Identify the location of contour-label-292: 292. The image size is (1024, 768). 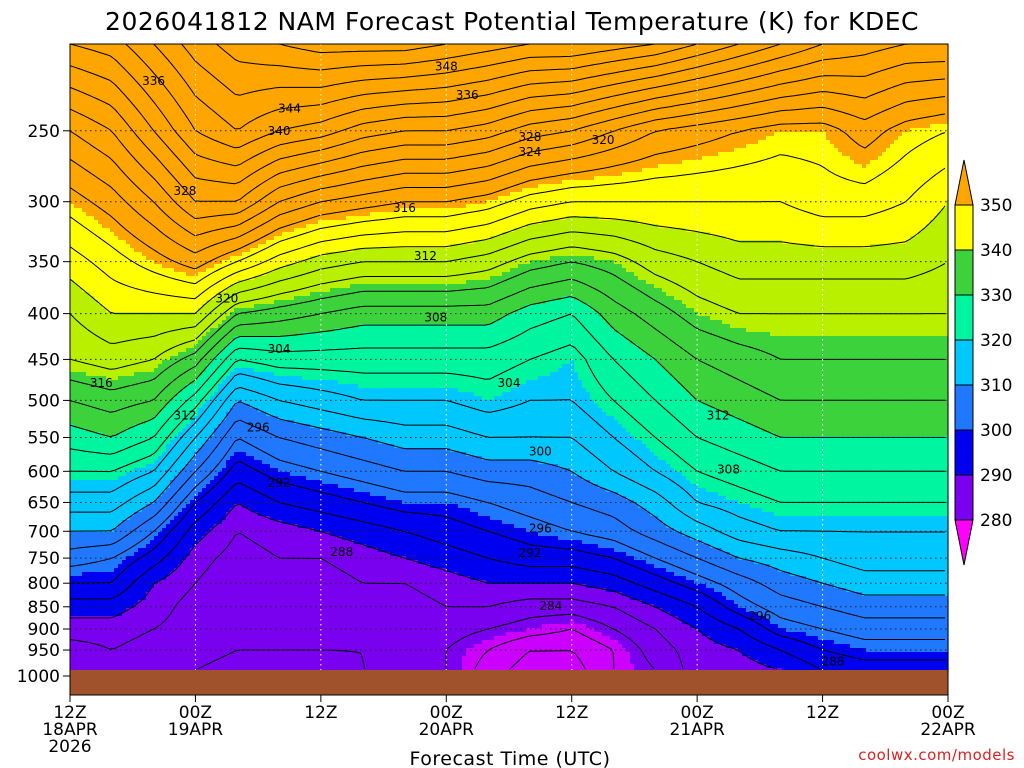
(529, 553).